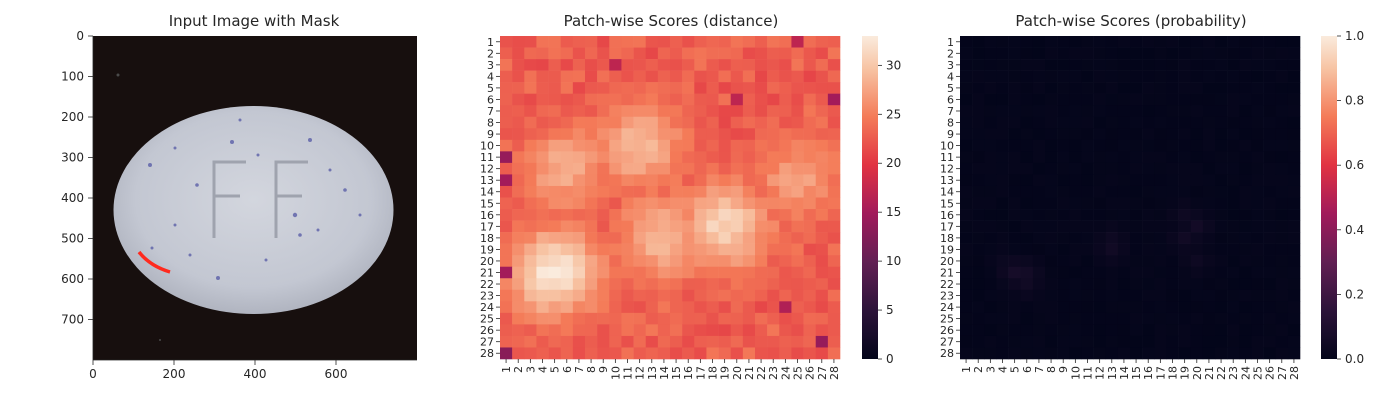 This screenshot has width=1400, height=400. I want to click on row-tick-label: 17, so click(487, 226).